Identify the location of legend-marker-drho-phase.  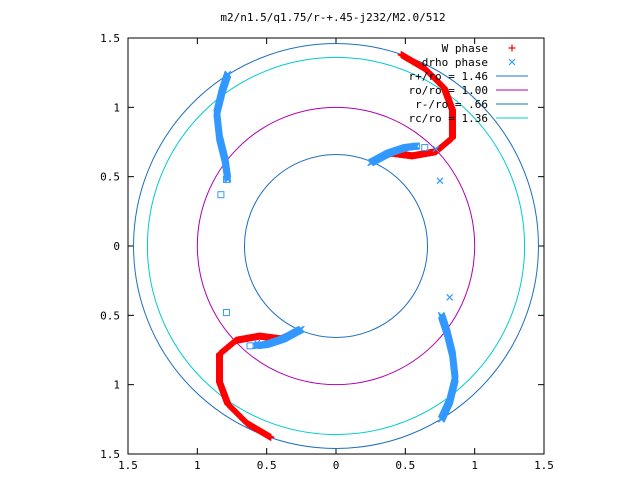
(512, 62).